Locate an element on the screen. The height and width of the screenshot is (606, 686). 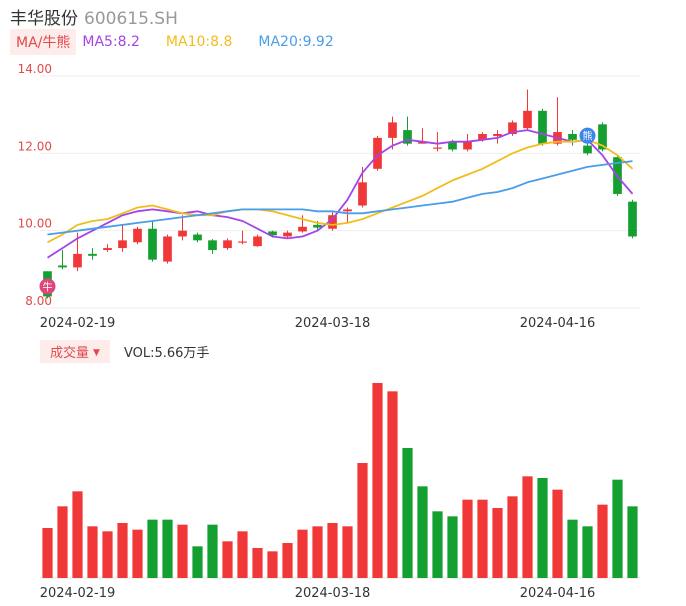
ma20-legend: MA20:9.92 is located at coordinates (296, 42).